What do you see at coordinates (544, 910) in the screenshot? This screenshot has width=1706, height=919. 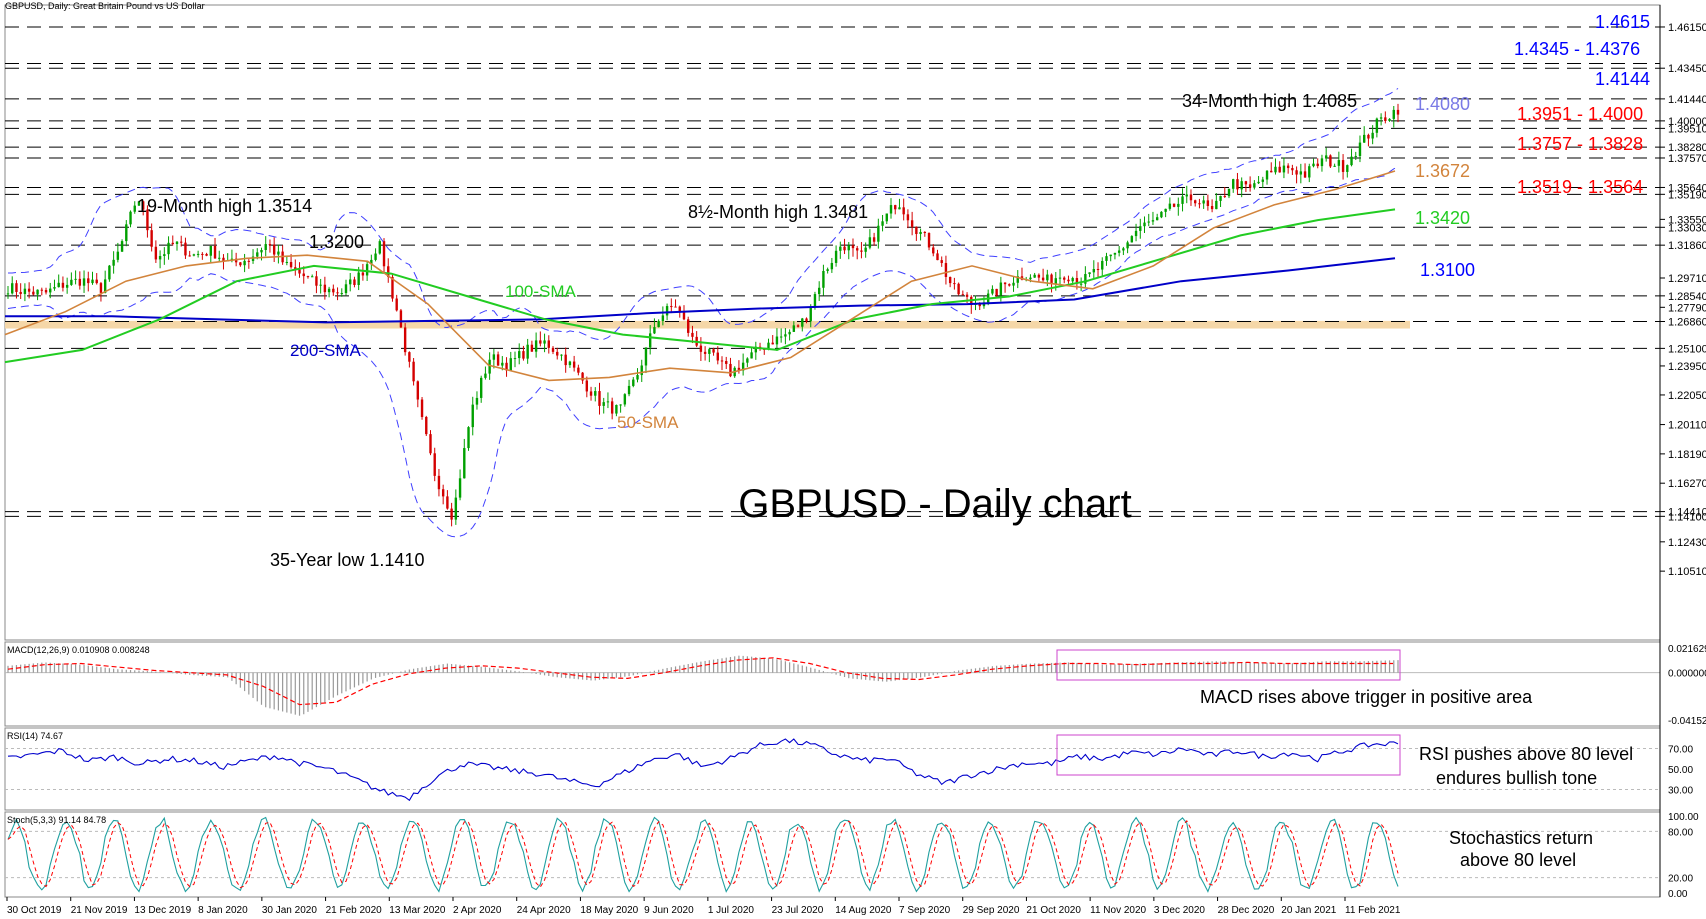 I see `x-tick-label: 24 Apr 2020` at bounding box center [544, 910].